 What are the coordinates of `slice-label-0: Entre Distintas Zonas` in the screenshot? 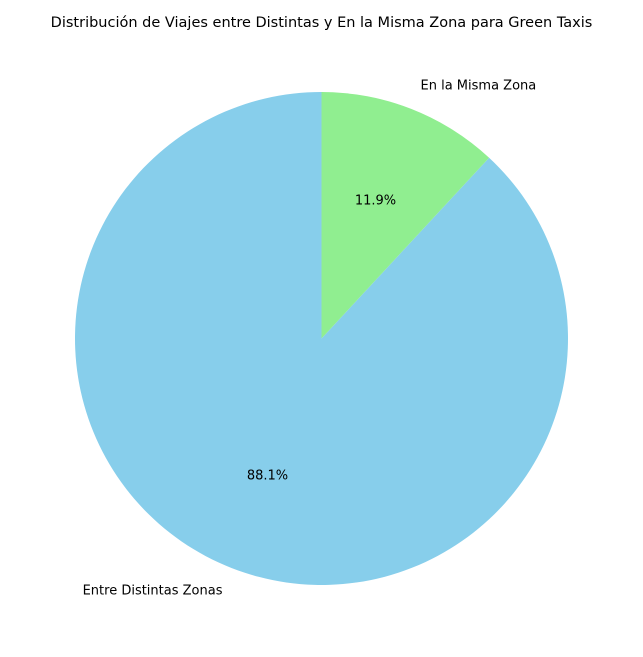 It's located at (153, 590).